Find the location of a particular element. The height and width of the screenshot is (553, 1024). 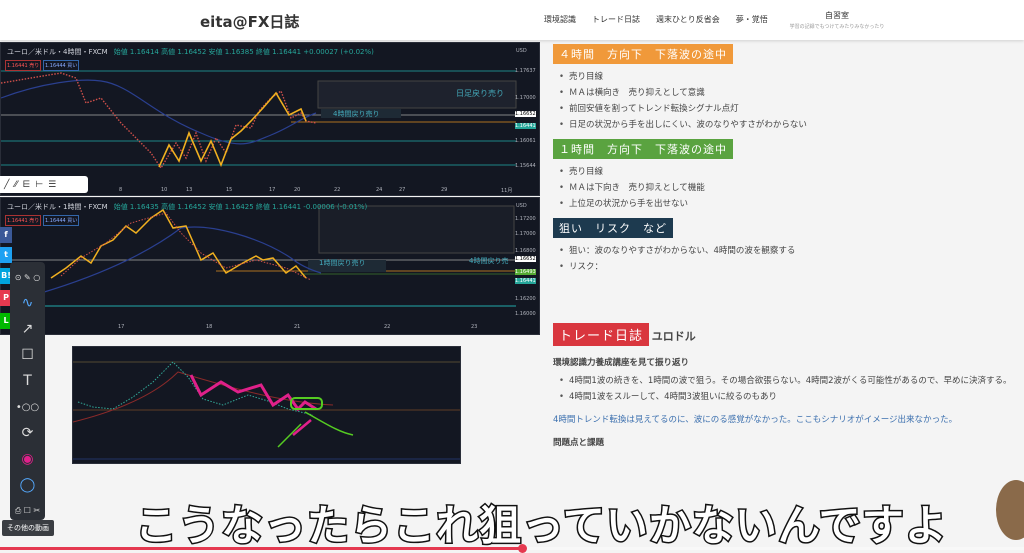

line-share-icon: L is located at coordinates (6, 321).